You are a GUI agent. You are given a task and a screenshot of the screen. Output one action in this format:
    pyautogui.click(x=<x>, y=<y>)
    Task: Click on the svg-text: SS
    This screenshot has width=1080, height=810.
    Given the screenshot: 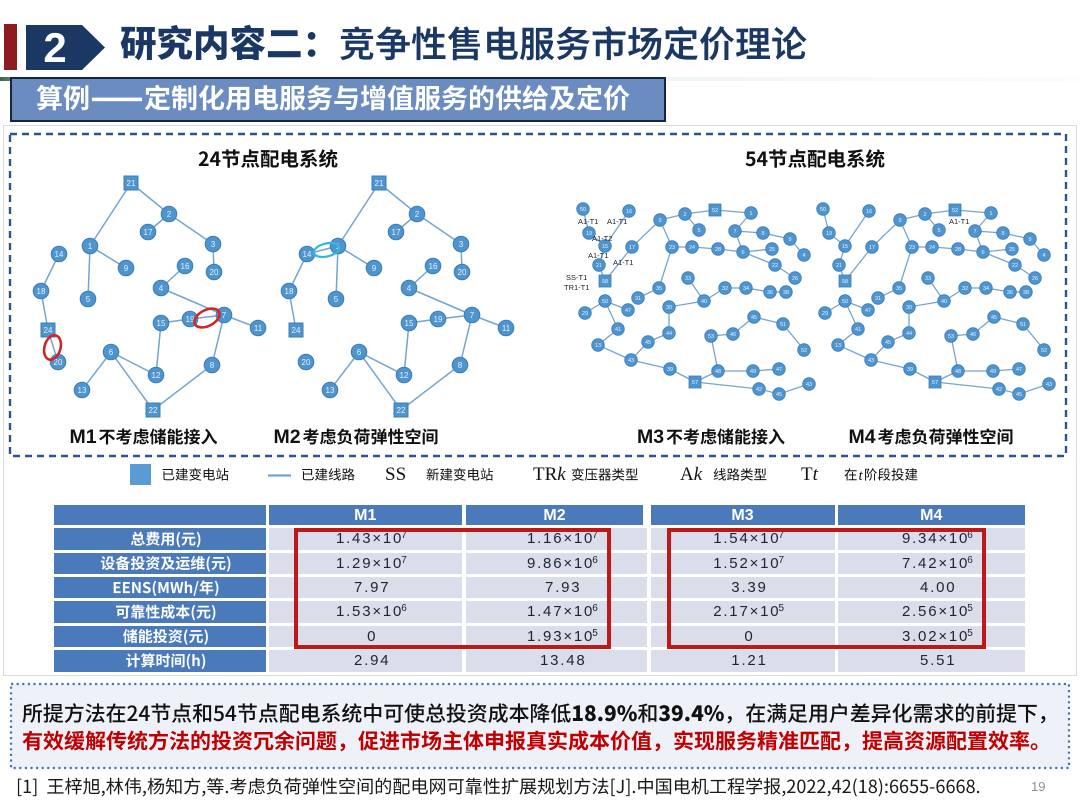 What is the action you would take?
    pyautogui.click(x=395, y=474)
    